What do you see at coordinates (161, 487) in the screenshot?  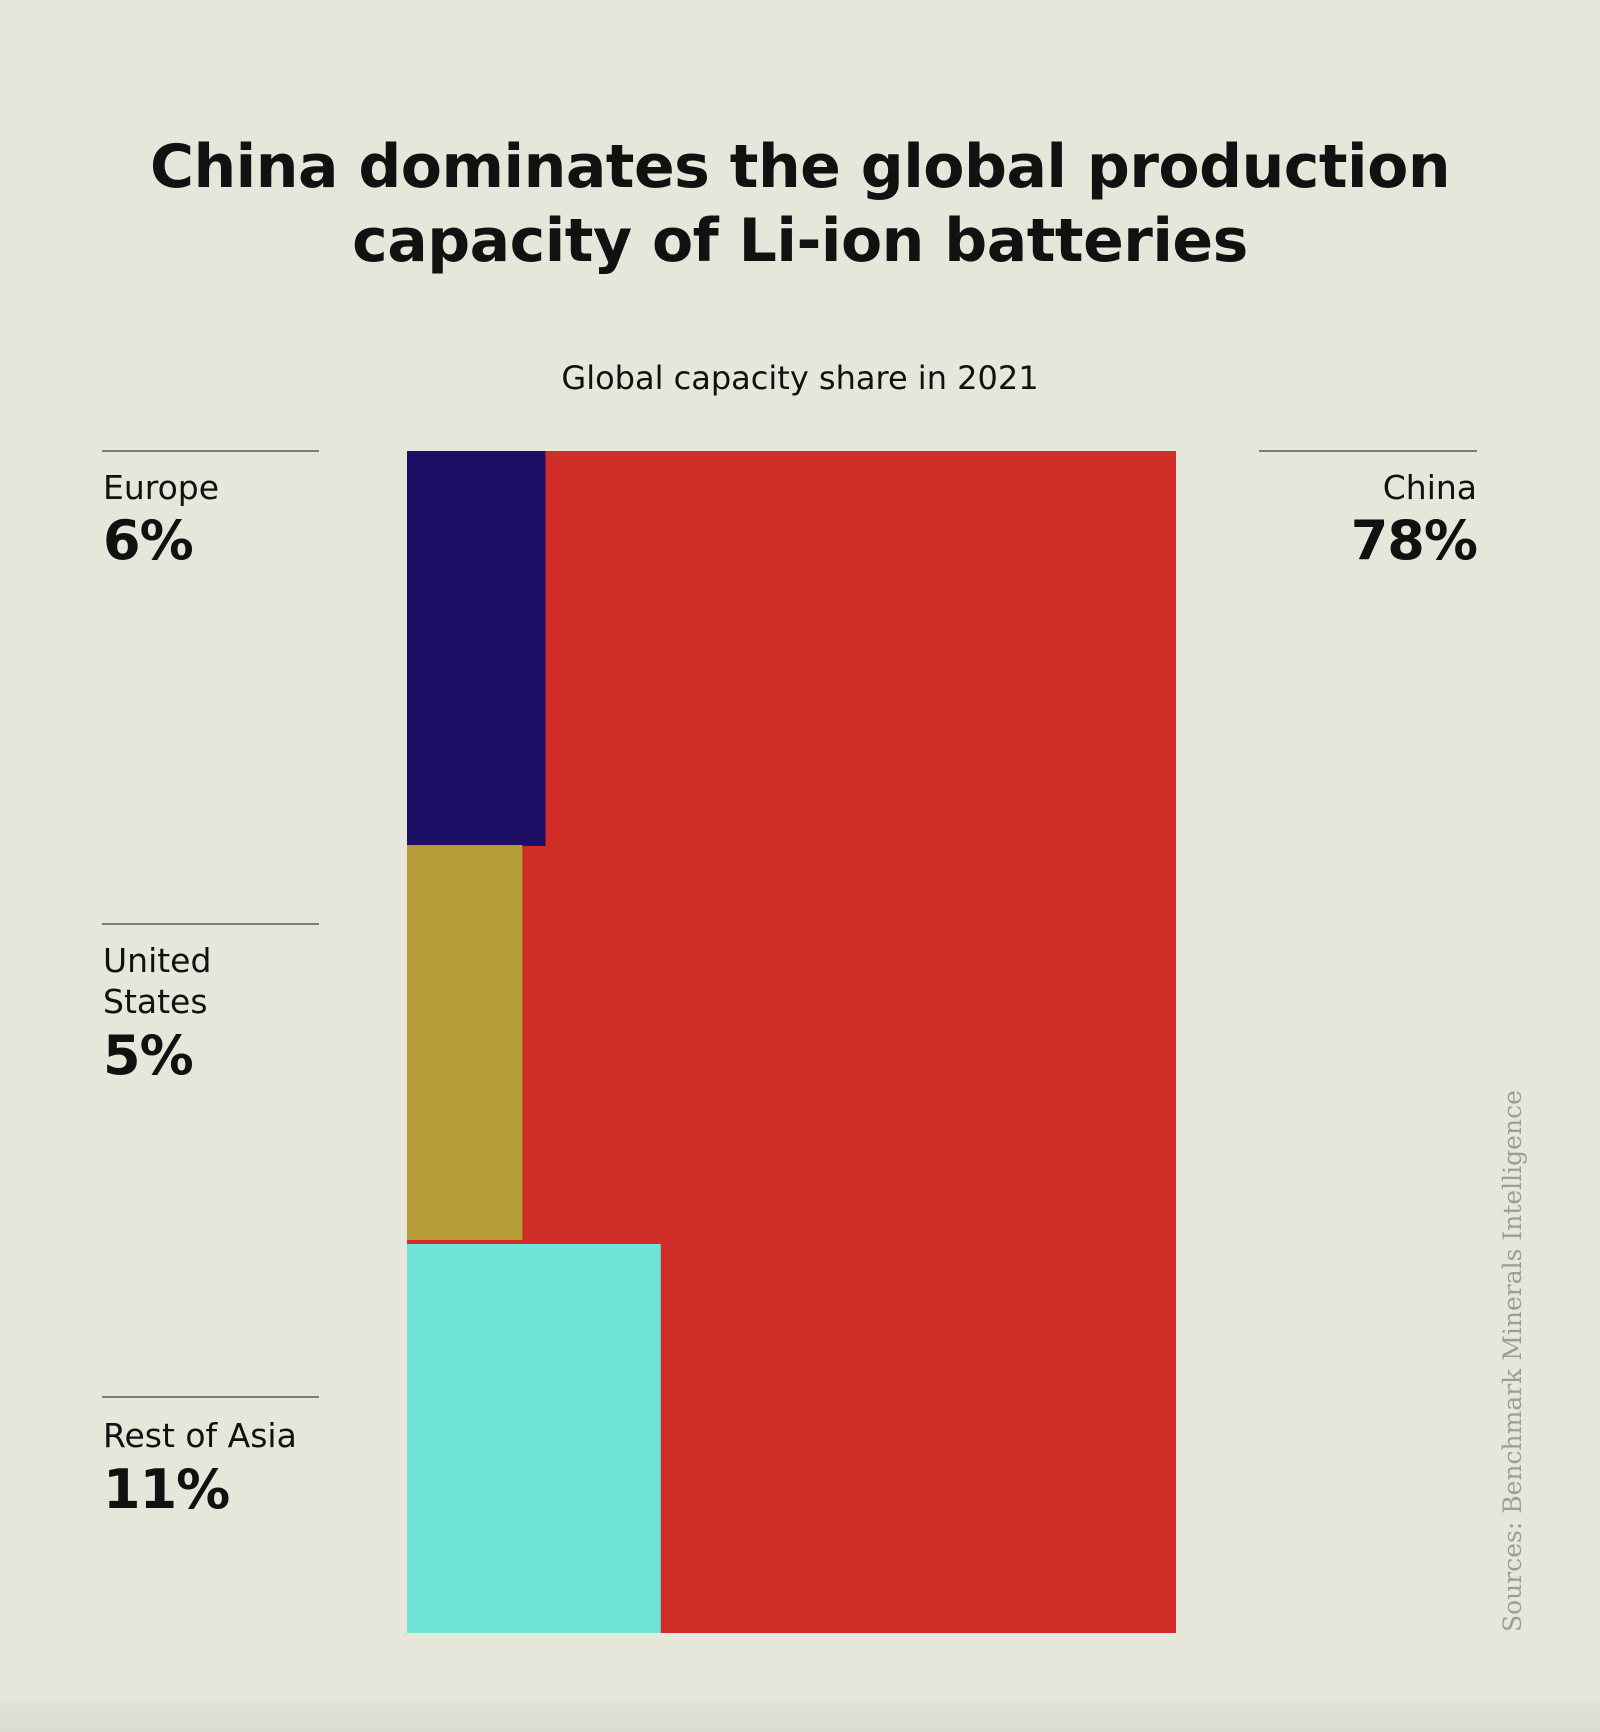 I see `label-europe: Europe` at bounding box center [161, 487].